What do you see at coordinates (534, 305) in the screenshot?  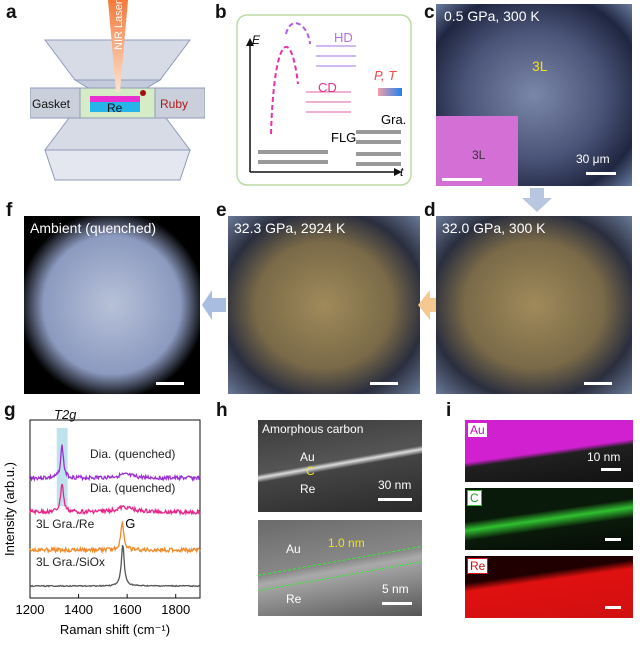 I see `micrograph-32gpa: 32.0 GPa, 300 K` at bounding box center [534, 305].